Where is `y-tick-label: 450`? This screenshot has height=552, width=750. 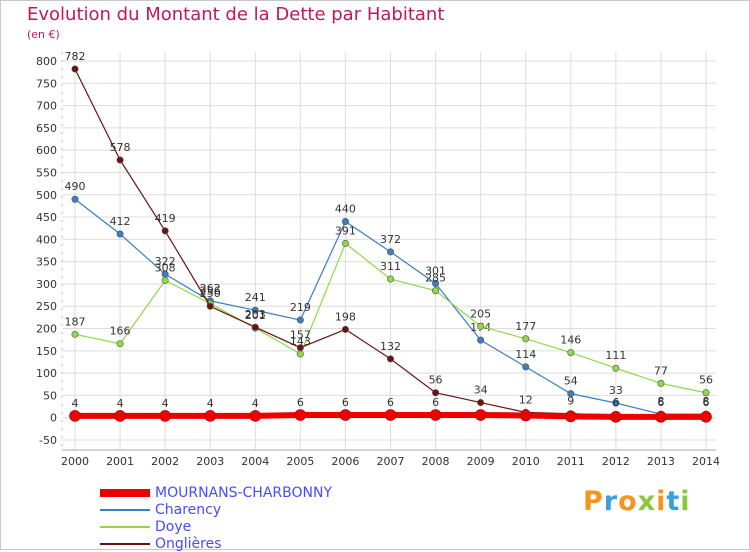 y-tick-label: 450 is located at coordinates (46, 217).